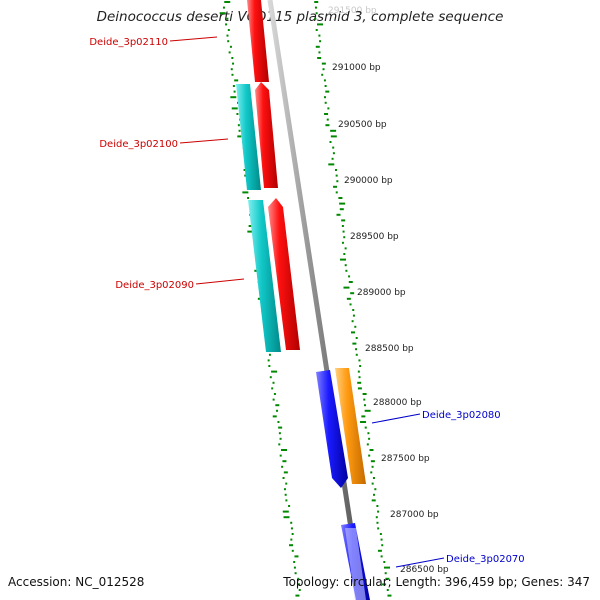 The image size is (600, 600). What do you see at coordinates (424, 570) in the screenshot?
I see `tick-label: 286500 bp` at bounding box center [424, 570].